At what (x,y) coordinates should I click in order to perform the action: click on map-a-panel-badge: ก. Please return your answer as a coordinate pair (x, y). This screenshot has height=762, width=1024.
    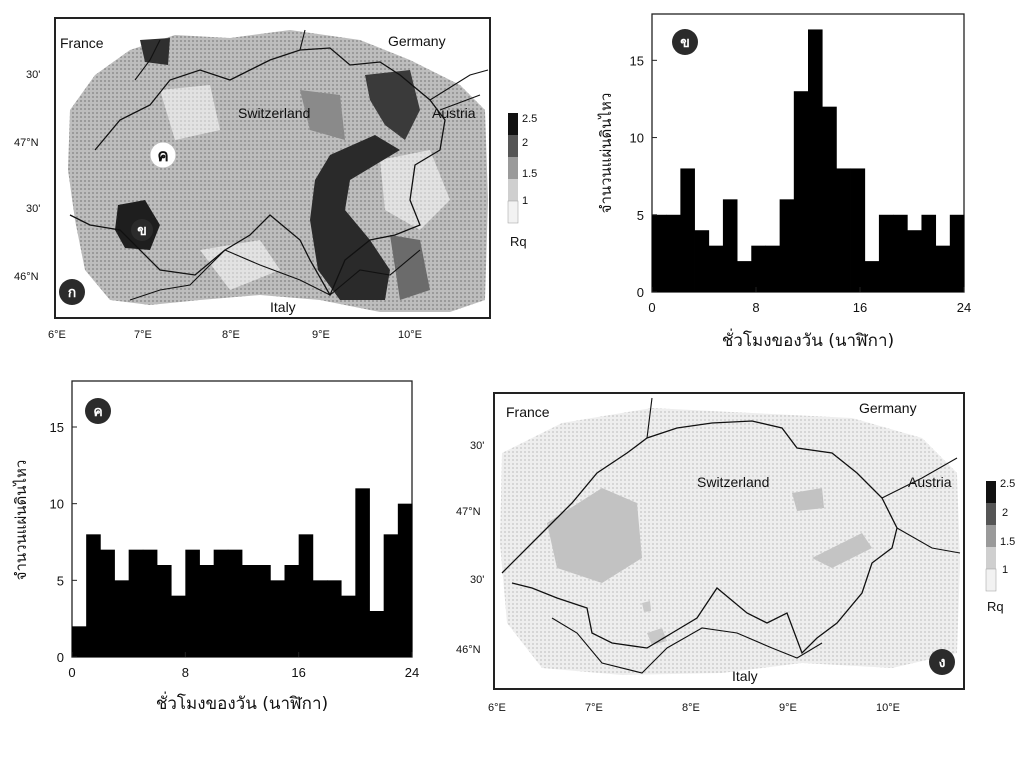
    Looking at the image, I should click on (72, 292).